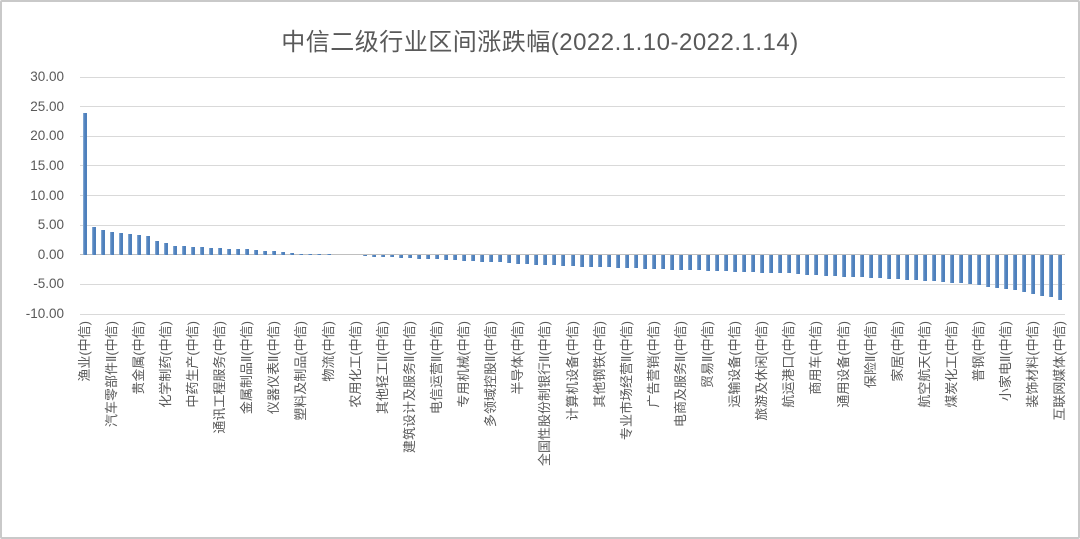  What do you see at coordinates (572, 371) in the screenshot?
I see `x-axis-category-label-text: 计算机设备(中信)` at bounding box center [572, 371].